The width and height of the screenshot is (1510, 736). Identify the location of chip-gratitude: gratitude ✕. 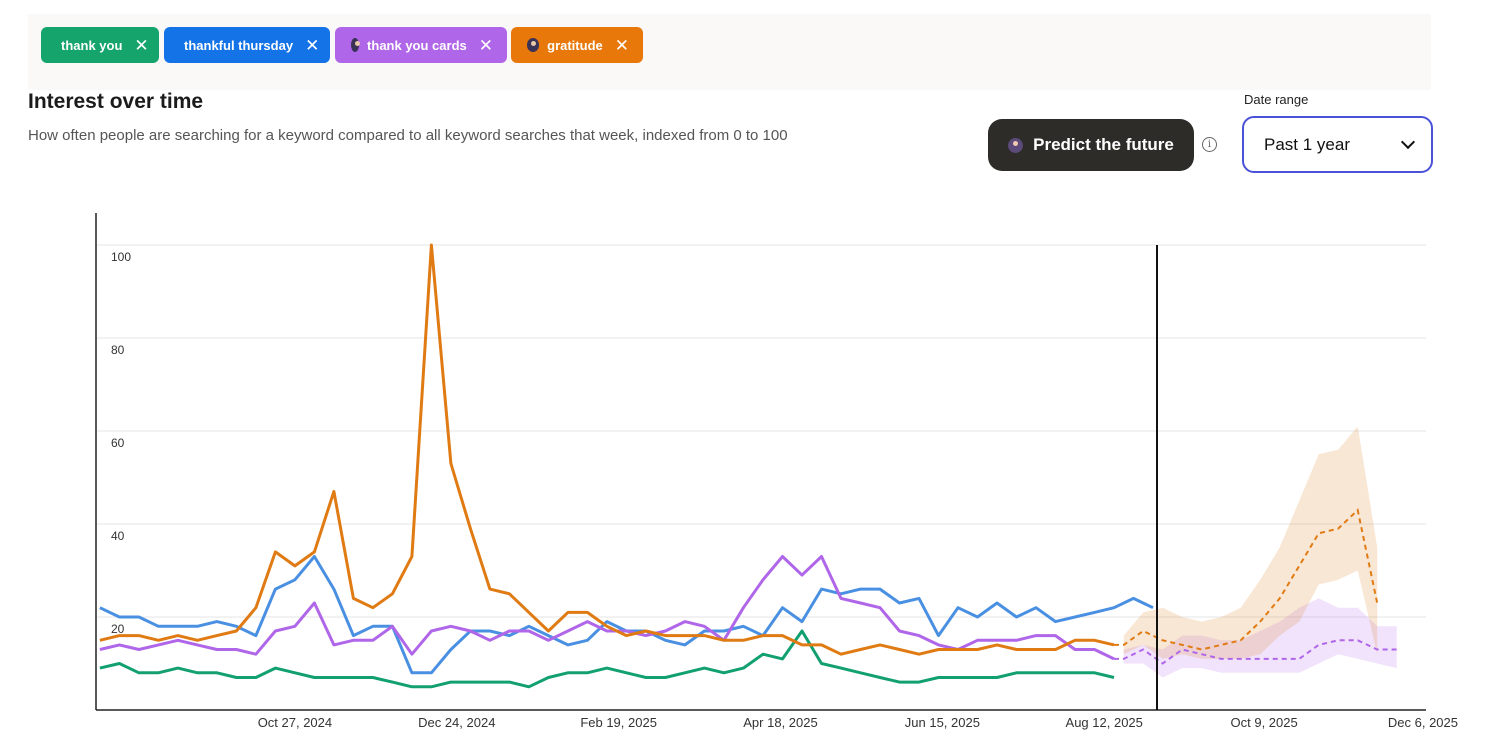
(577, 45).